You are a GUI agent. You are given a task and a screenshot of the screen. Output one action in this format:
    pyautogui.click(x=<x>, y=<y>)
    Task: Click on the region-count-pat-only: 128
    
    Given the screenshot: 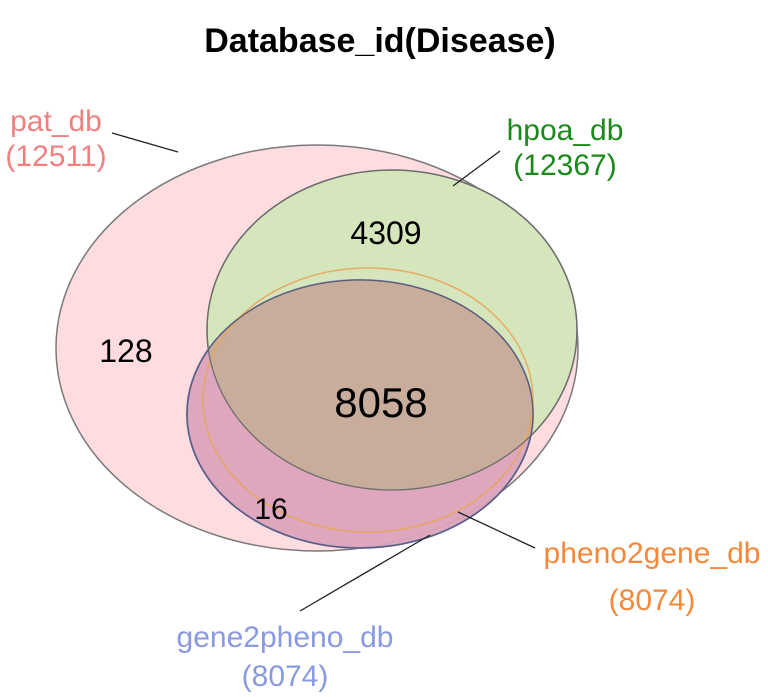 What is the action you would take?
    pyautogui.click(x=125, y=351)
    